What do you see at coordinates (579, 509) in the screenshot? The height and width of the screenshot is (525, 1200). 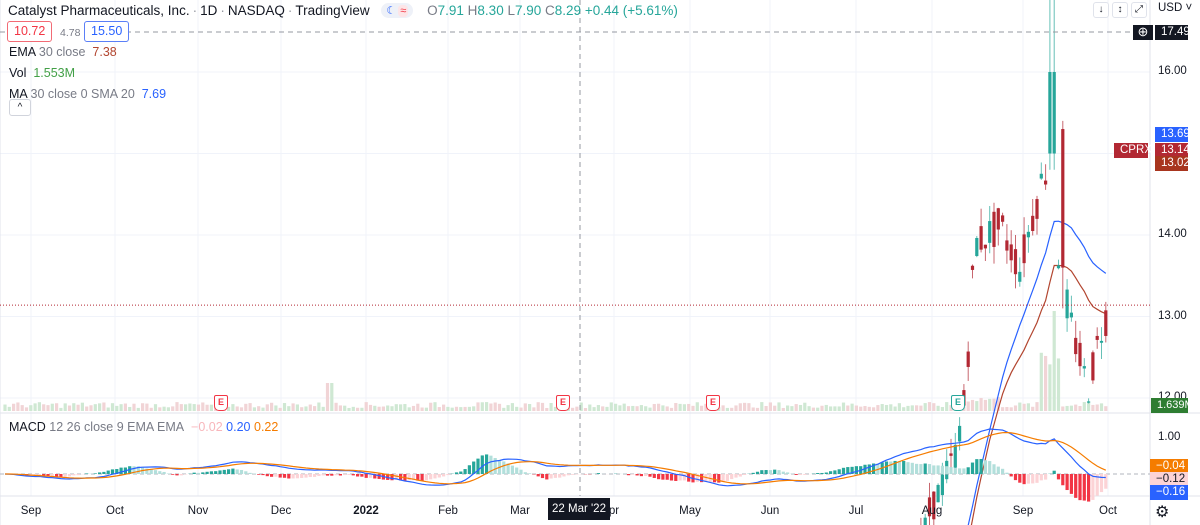 I see `crosshair-date-tag: 22 Mar '22` at bounding box center [579, 509].